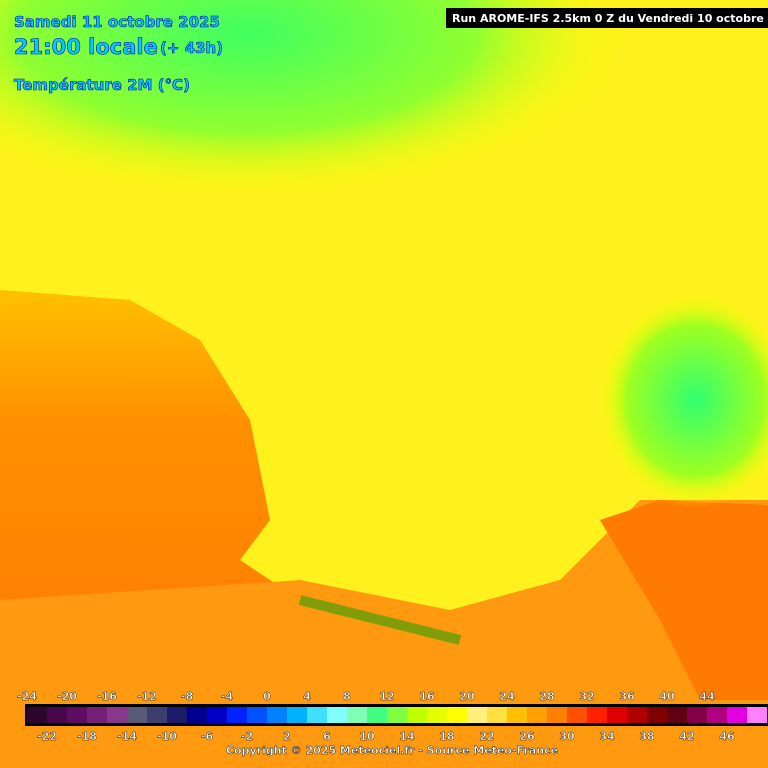  Describe the element at coordinates (427, 696) in the screenshot. I see `legend-top-label: 16` at that location.